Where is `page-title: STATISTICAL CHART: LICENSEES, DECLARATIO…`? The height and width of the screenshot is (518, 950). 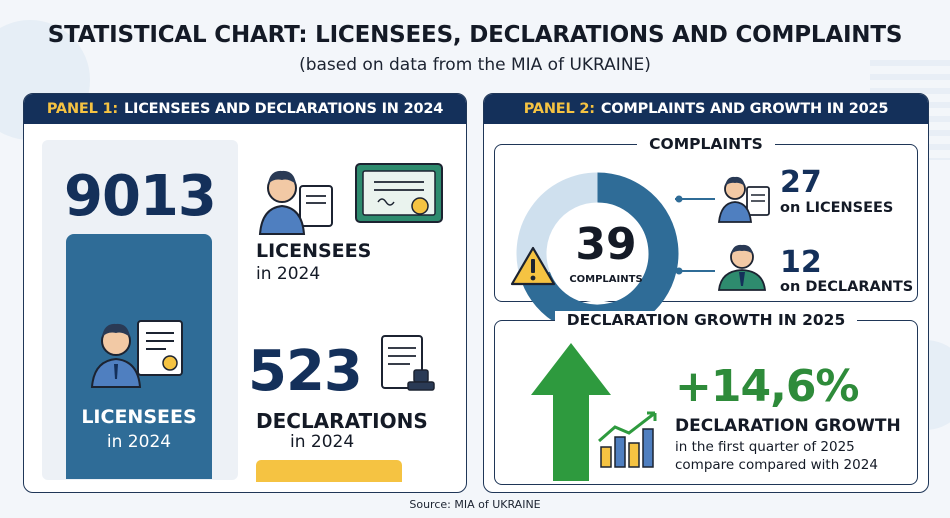
page-title: STATISTICAL CHART: LICENSEES, DECLARATIO… is located at coordinates (475, 35).